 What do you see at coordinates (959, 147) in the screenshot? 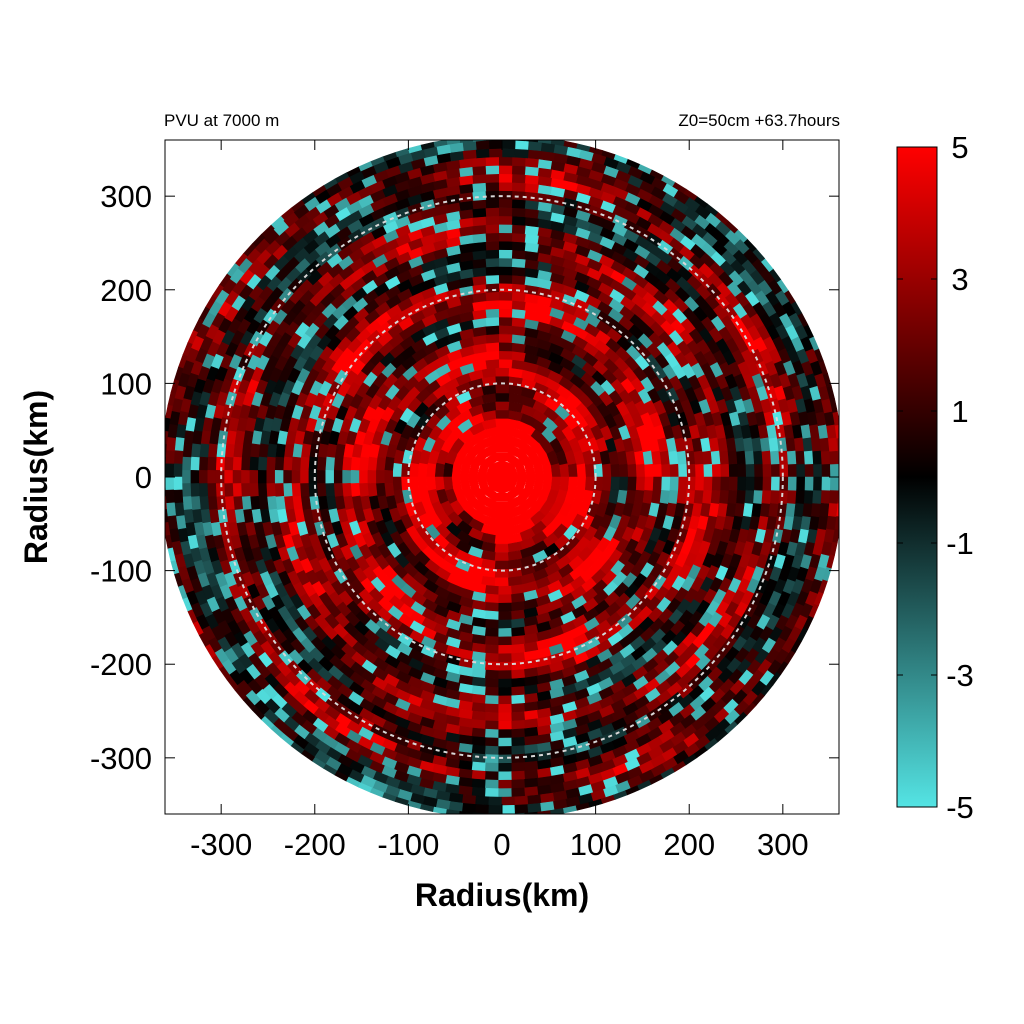
I see `colorbar-tick-label: 5` at bounding box center [959, 147].